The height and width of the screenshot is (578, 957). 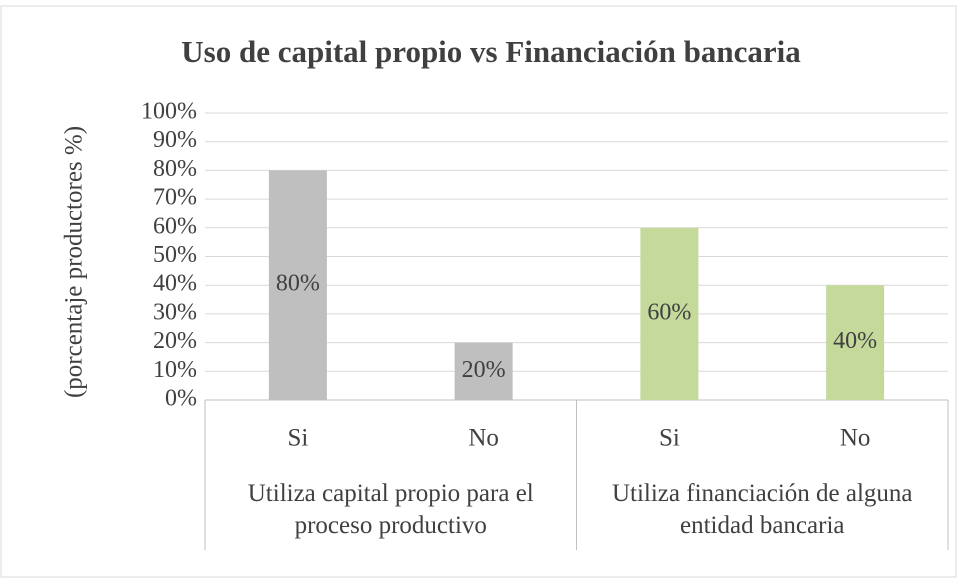 I want to click on y-tick-label: 20%, so click(x=175, y=341).